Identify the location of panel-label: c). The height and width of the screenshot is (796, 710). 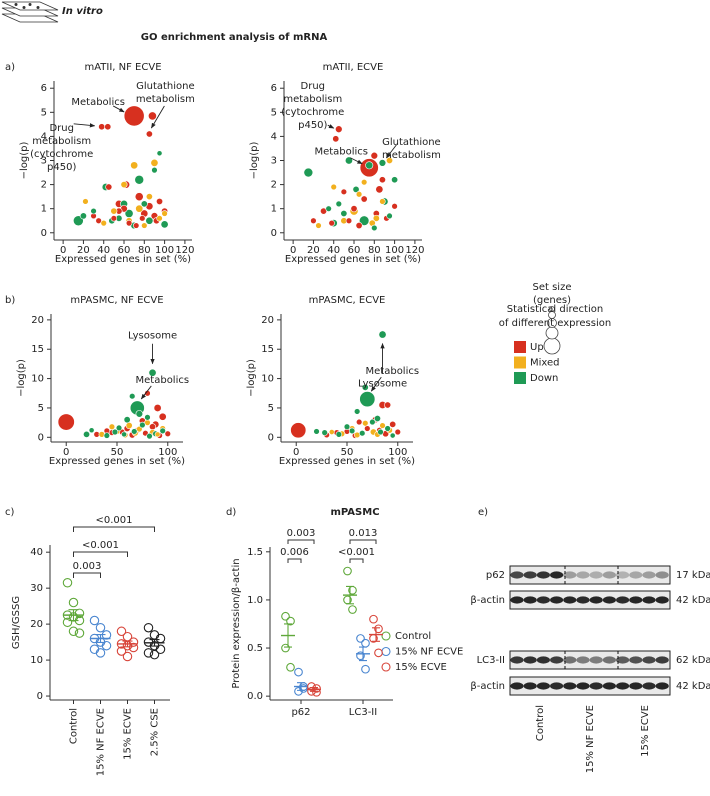
(9, 512).